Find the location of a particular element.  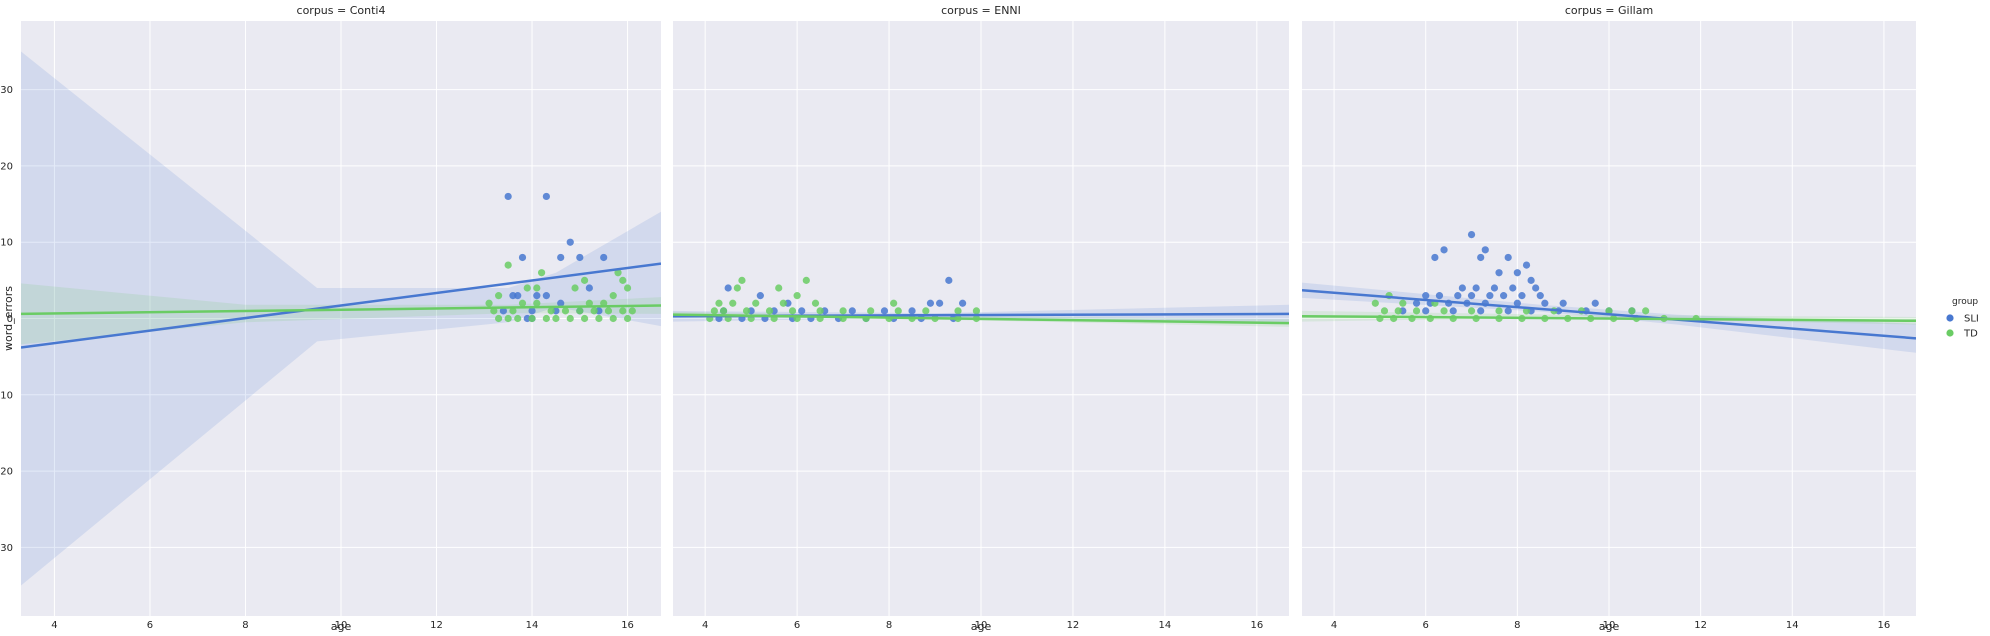

confidence-band-td is located at coordinates (341, 314).